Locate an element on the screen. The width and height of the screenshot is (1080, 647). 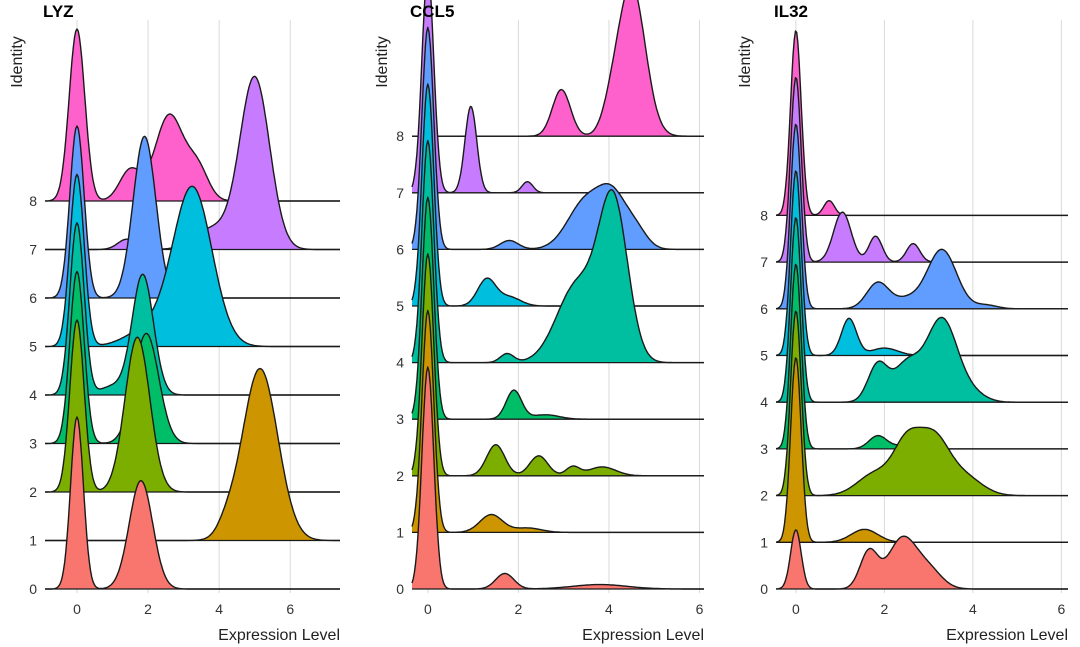
panel-title: CCL5 is located at coordinates (432, 11).